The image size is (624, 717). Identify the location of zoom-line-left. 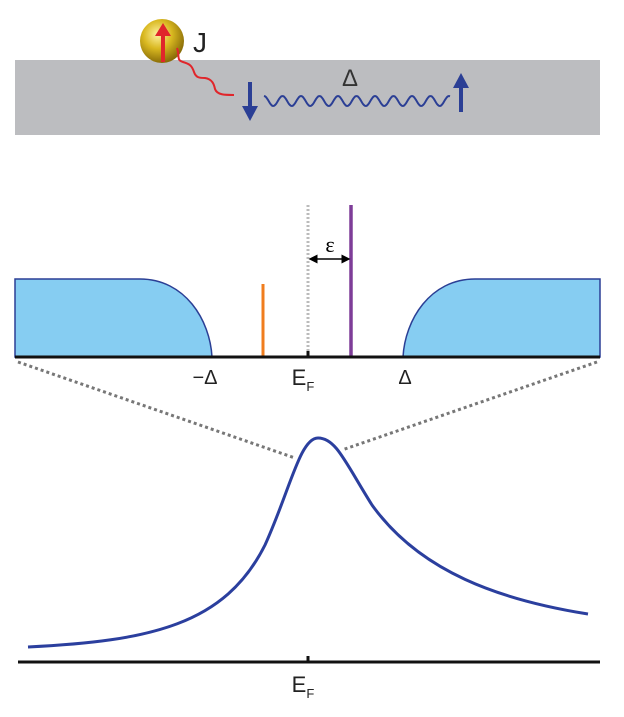
(156, 410).